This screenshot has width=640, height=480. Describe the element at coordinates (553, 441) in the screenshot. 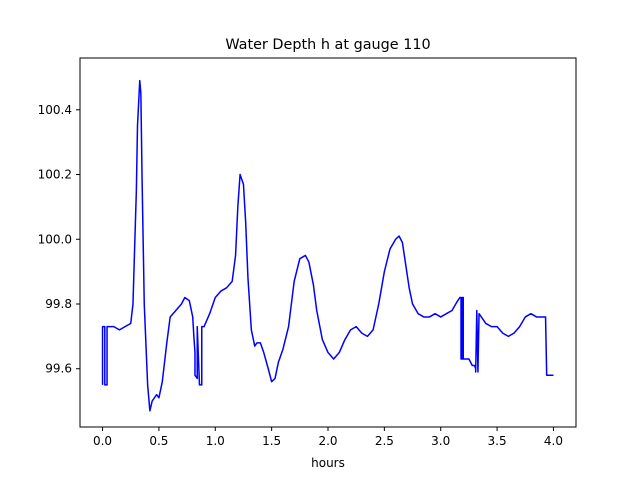

I see `x-tick-label: 4.0` at that location.